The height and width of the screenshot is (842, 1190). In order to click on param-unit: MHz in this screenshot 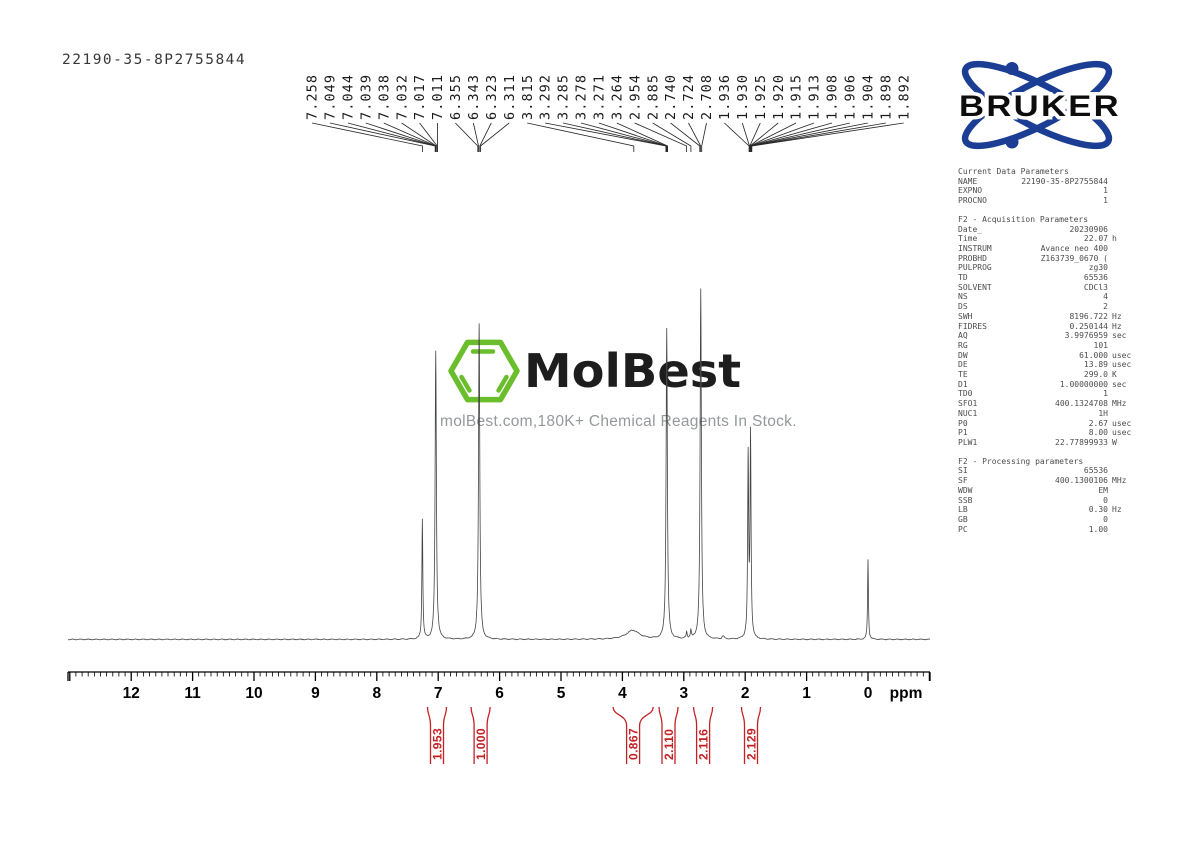, I will do `click(1119, 404)`.